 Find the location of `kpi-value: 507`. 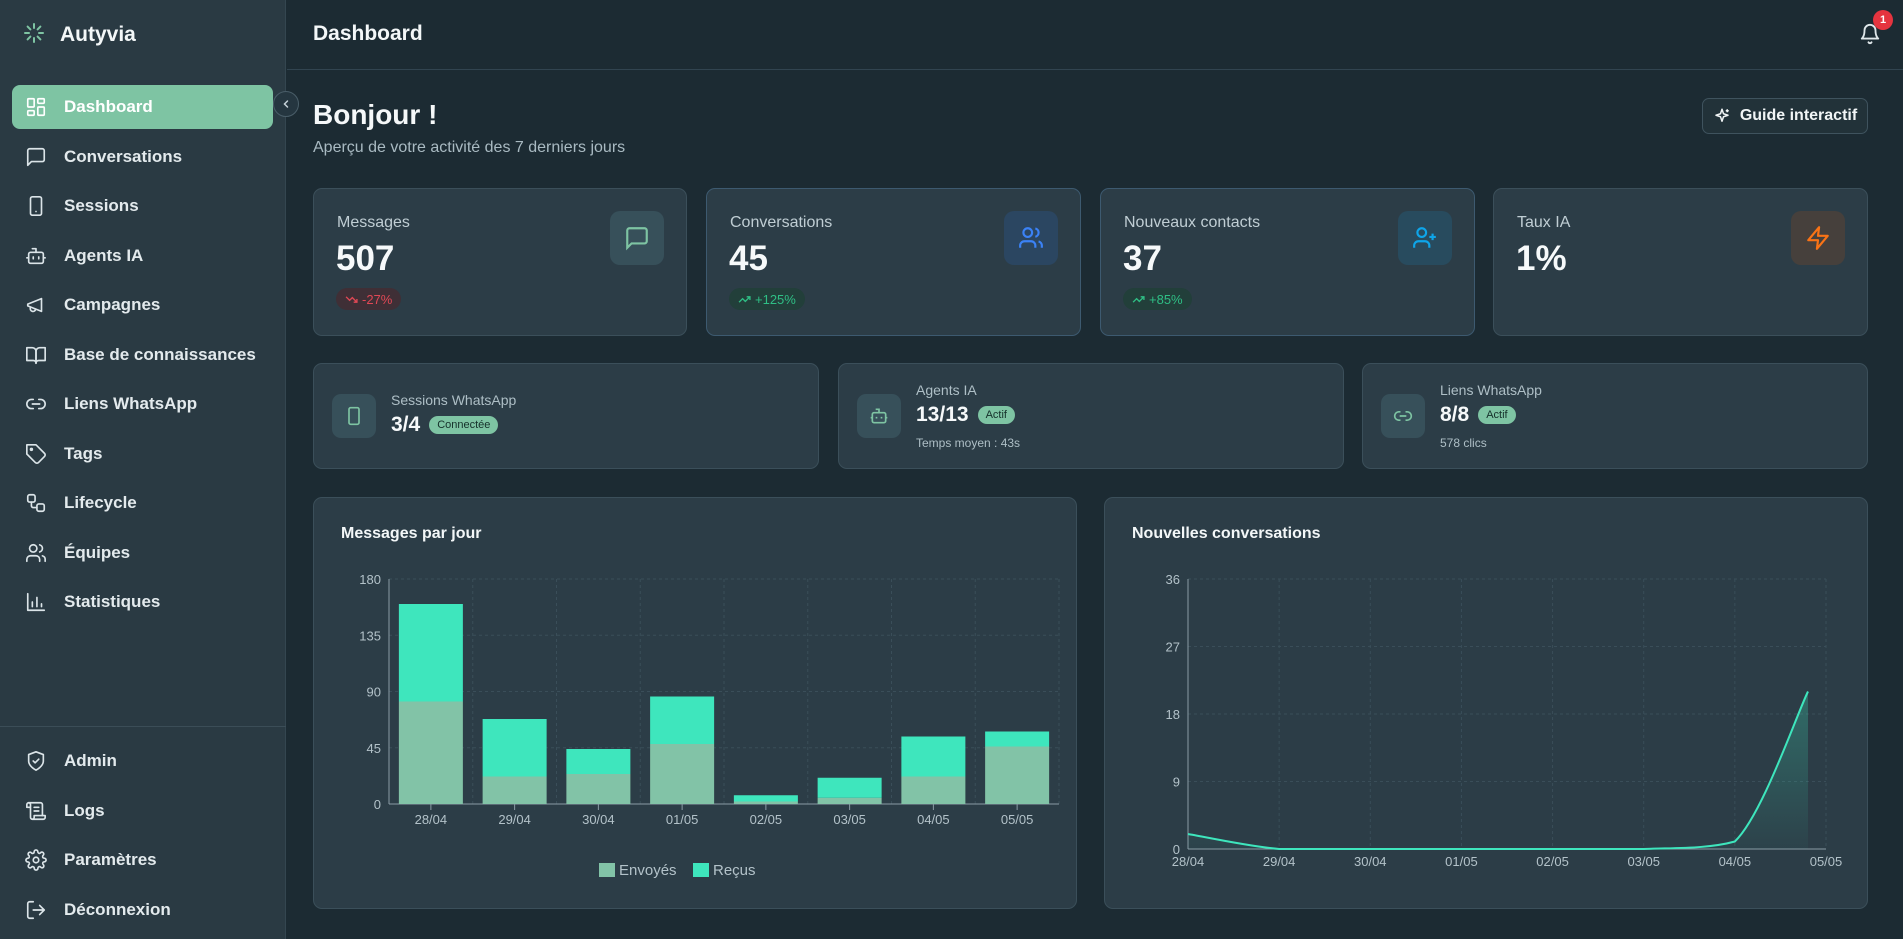

kpi-value: 507 is located at coordinates (365, 258).